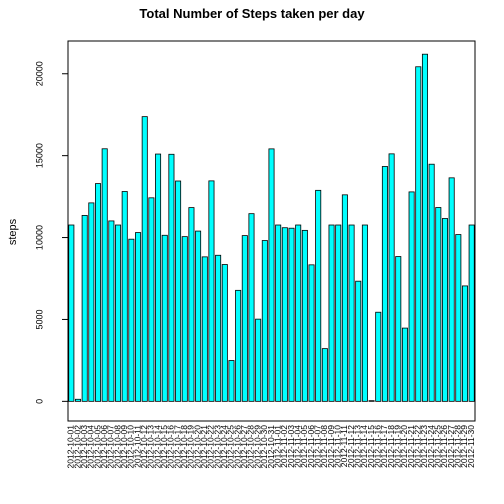 The width and height of the screenshot is (504, 504). What do you see at coordinates (184, 447) in the screenshot?
I see `x-tick-label: 2012-10-18` at bounding box center [184, 447].